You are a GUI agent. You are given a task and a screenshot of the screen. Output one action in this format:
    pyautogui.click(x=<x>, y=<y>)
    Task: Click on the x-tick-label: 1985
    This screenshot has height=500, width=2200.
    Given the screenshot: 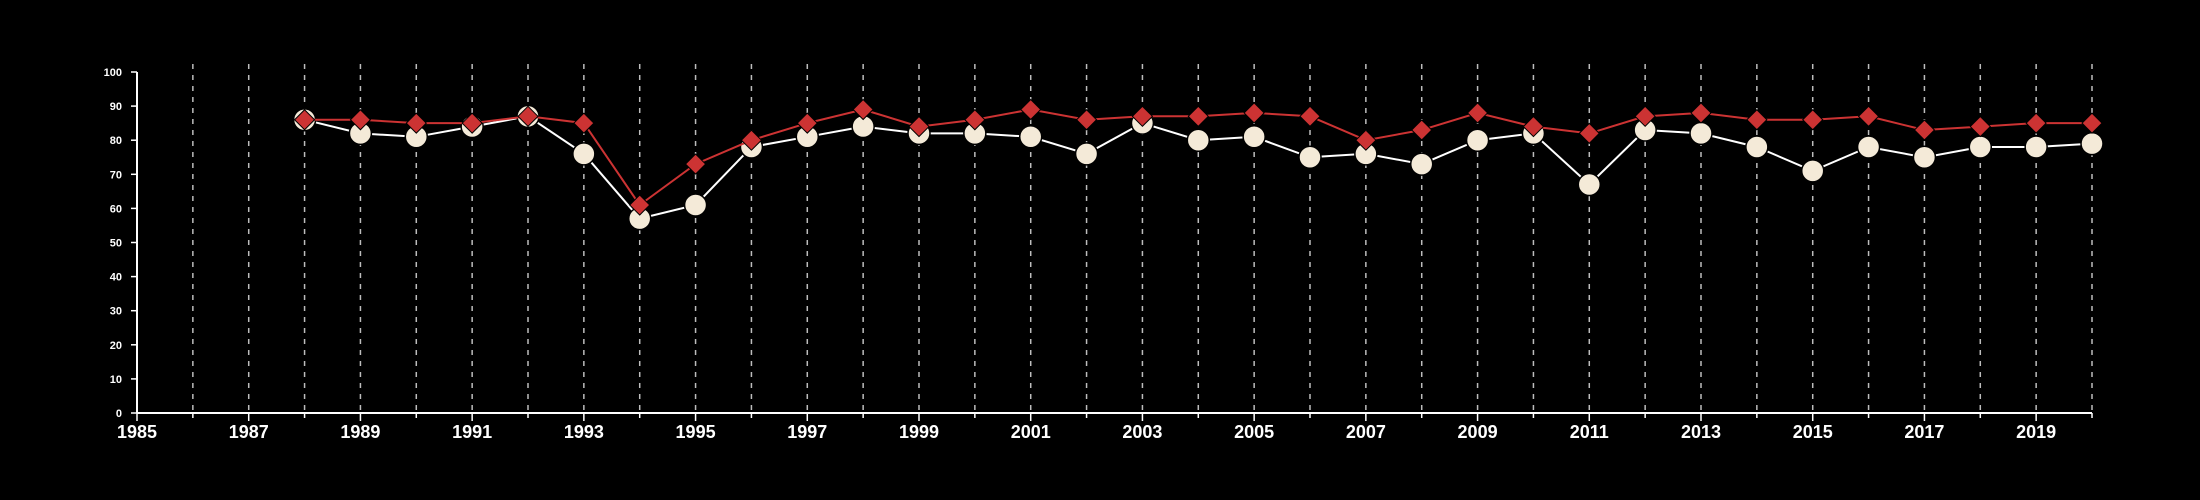 What is the action you would take?
    pyautogui.click(x=137, y=432)
    